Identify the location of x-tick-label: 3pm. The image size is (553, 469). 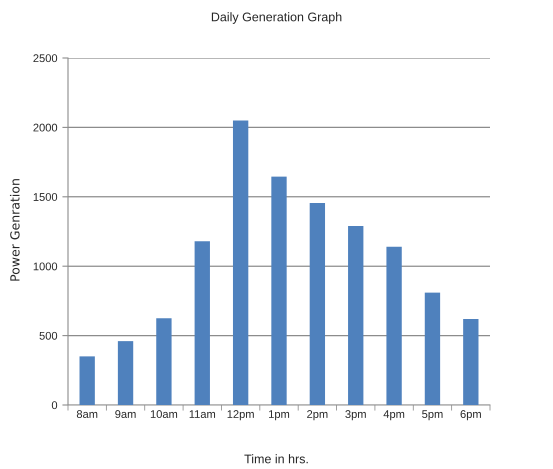
(355, 415).